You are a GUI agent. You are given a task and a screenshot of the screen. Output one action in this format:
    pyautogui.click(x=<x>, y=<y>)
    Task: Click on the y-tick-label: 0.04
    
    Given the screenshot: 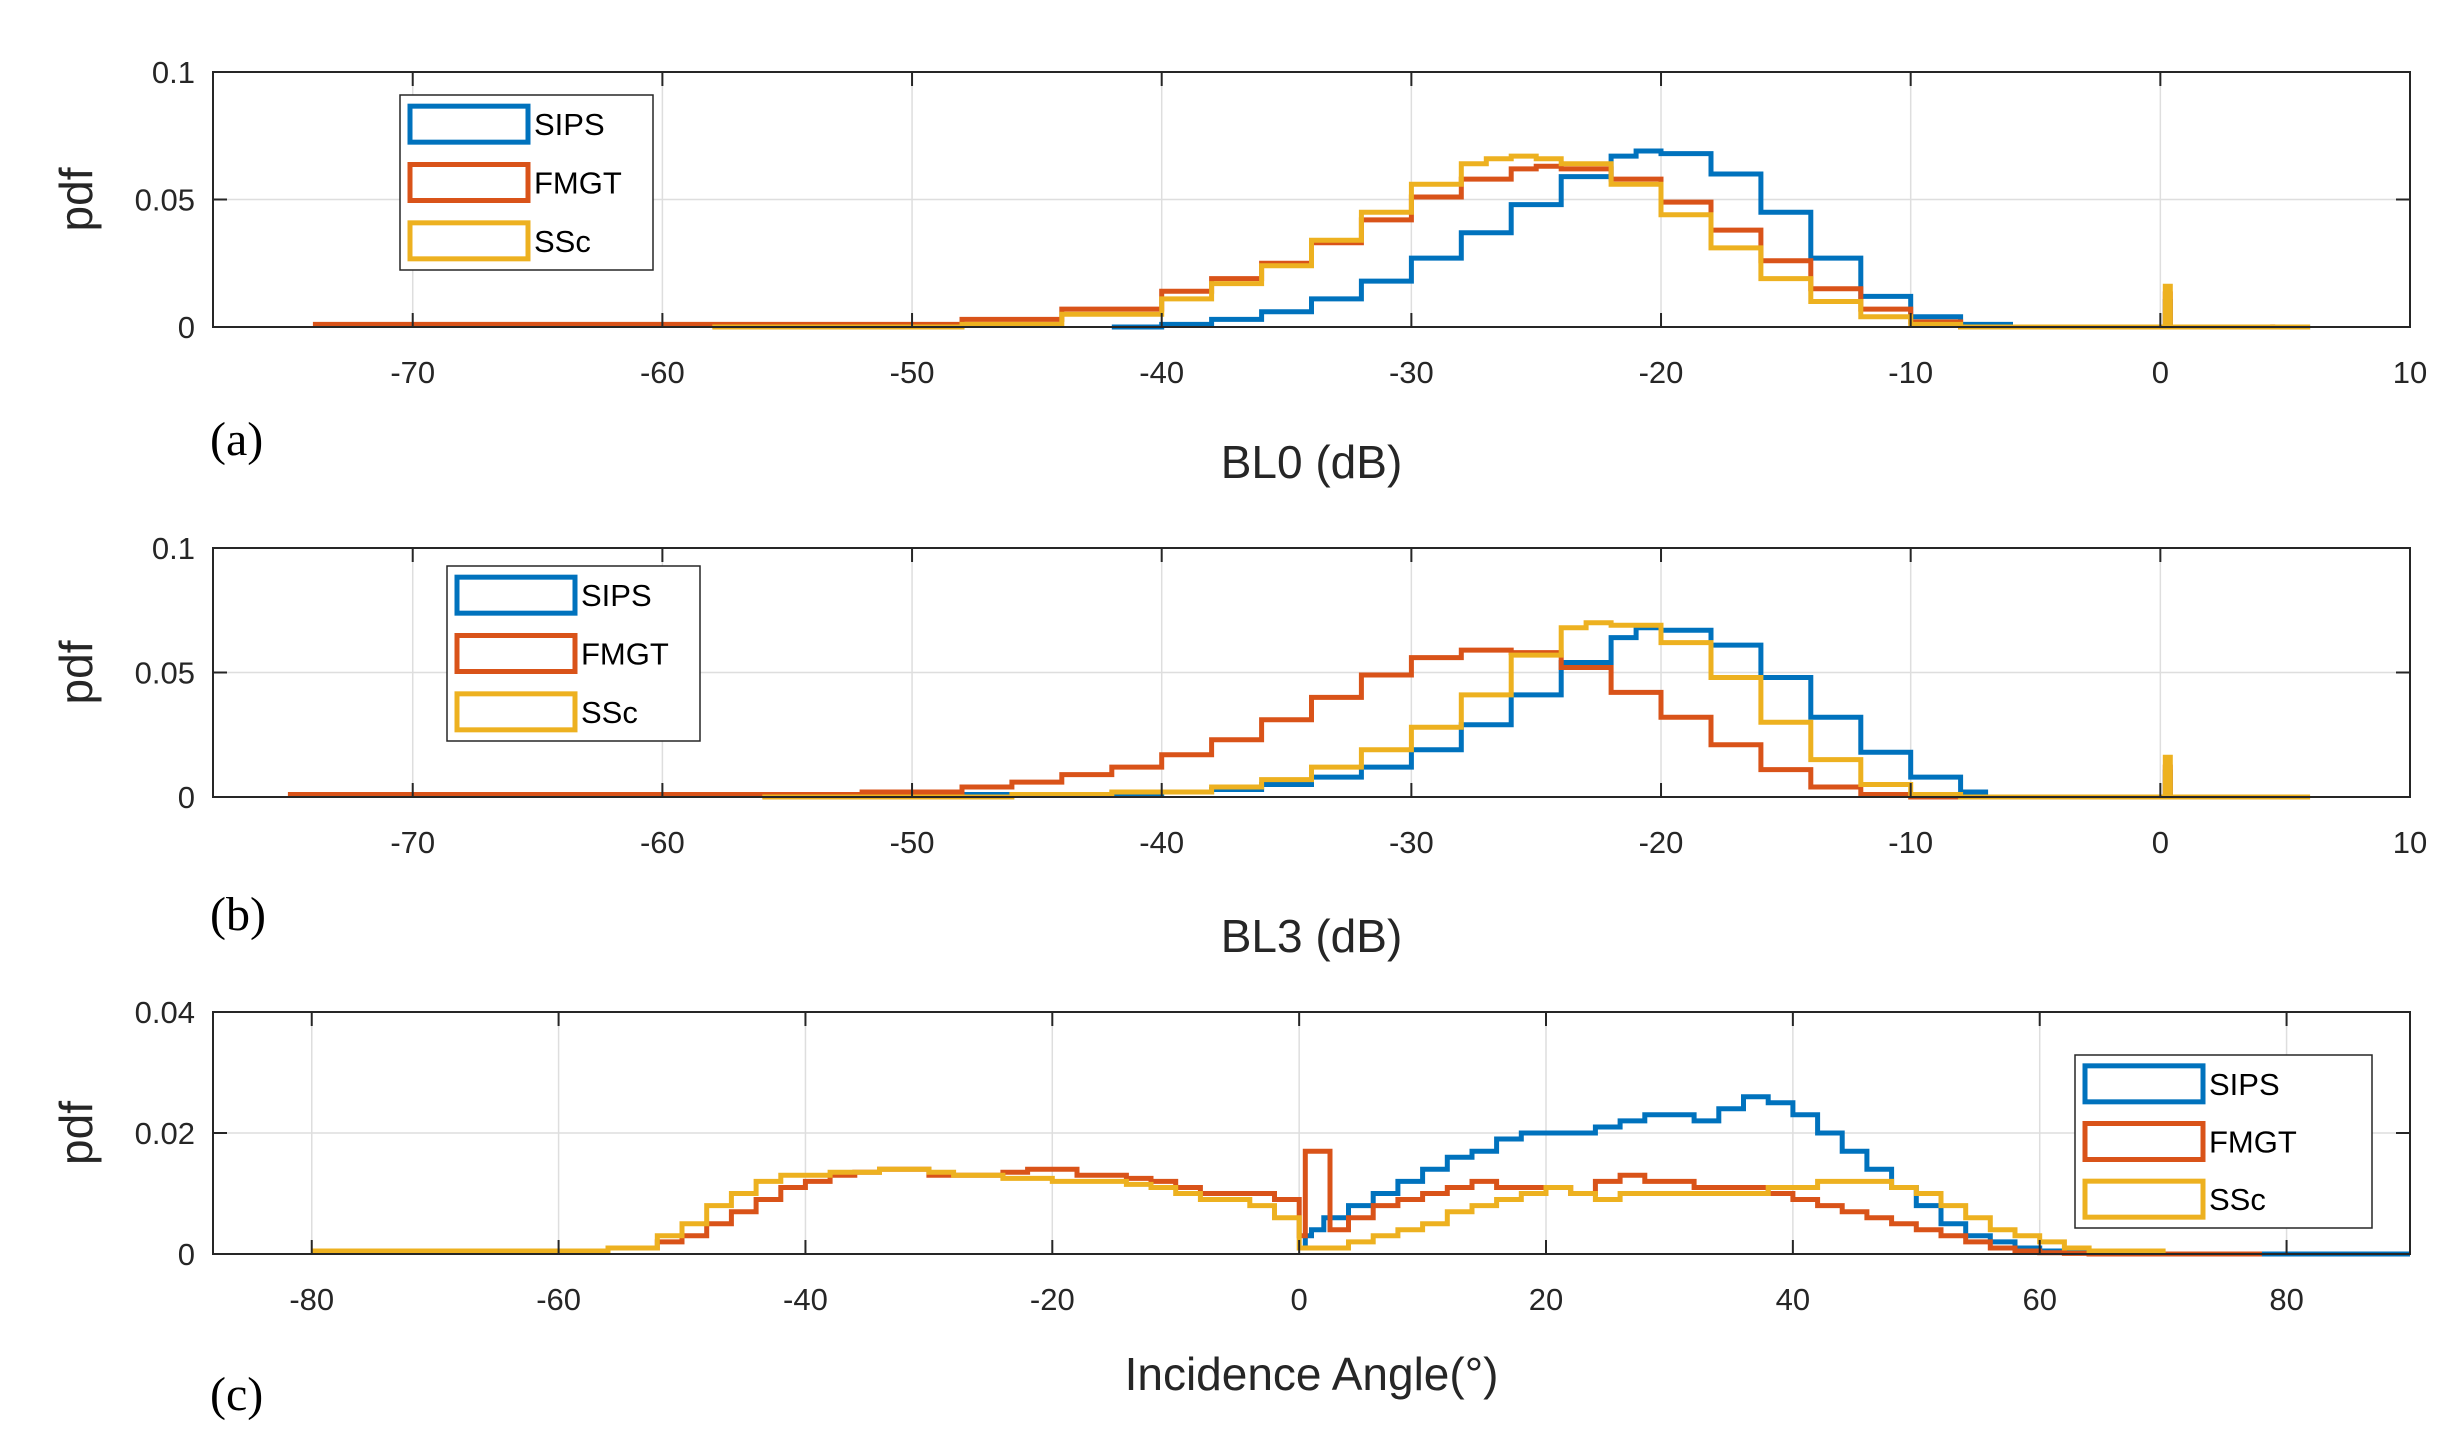 What is the action you would take?
    pyautogui.click(x=165, y=1012)
    